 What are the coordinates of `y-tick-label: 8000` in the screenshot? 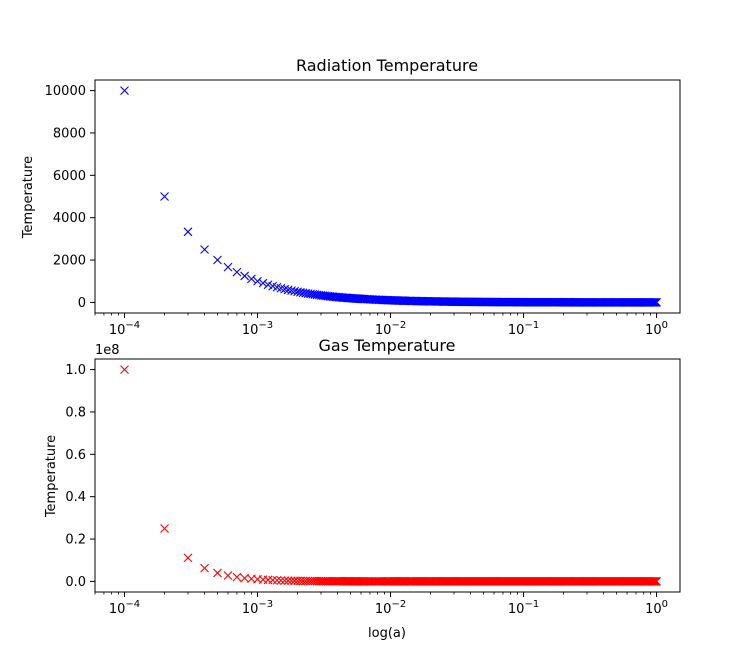 It's located at (69, 133).